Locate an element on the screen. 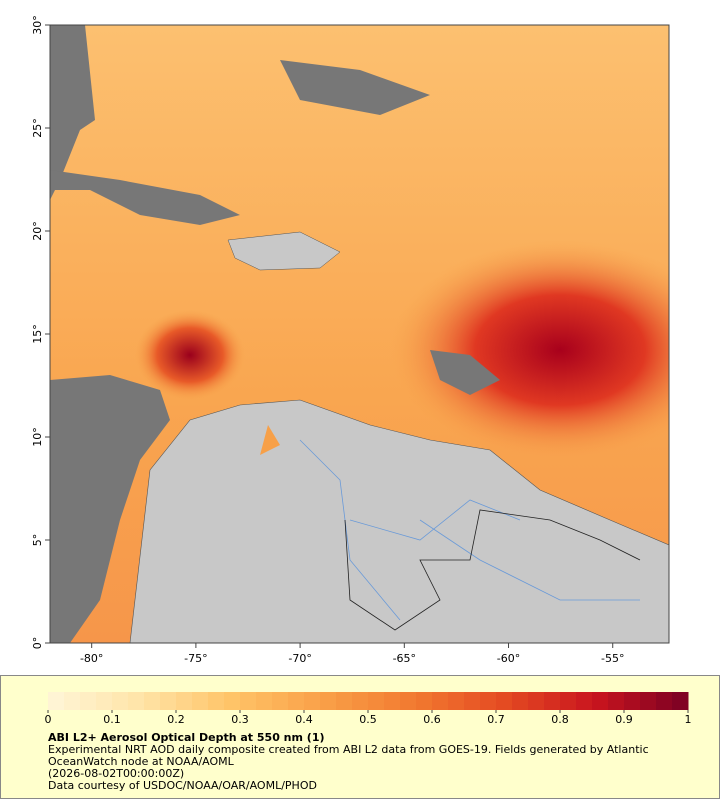  y-tick-label: 20° is located at coordinates (37, 231).